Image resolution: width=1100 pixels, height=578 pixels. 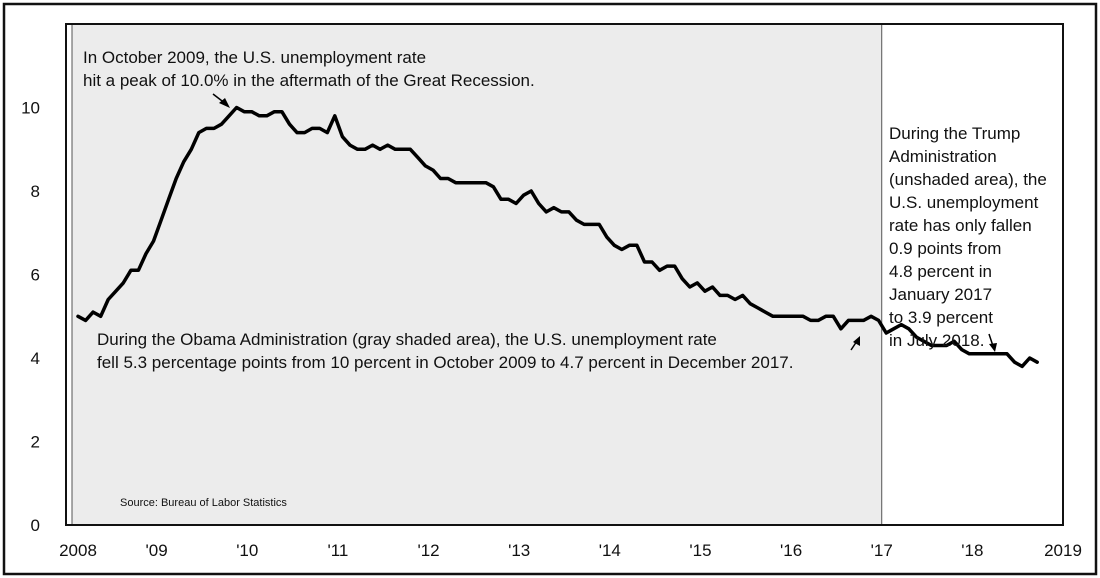 What do you see at coordinates (700, 550) in the screenshot?
I see `x-tick-label: '15` at bounding box center [700, 550].